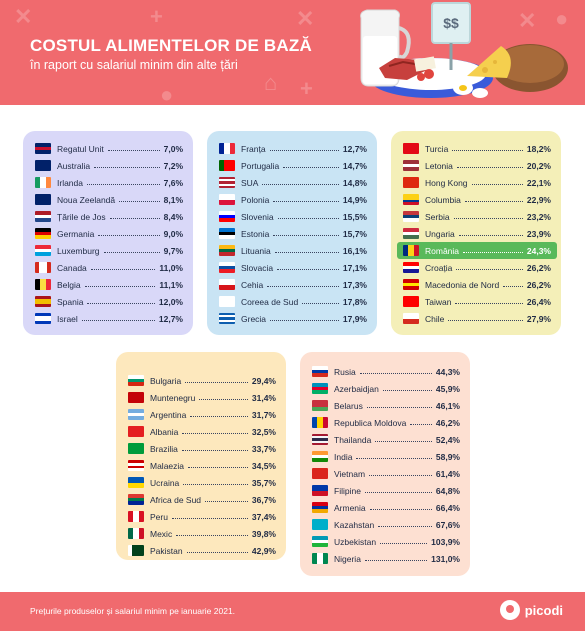  What do you see at coordinates (43, 318) in the screenshot?
I see `flag-il-icon` at bounding box center [43, 318].